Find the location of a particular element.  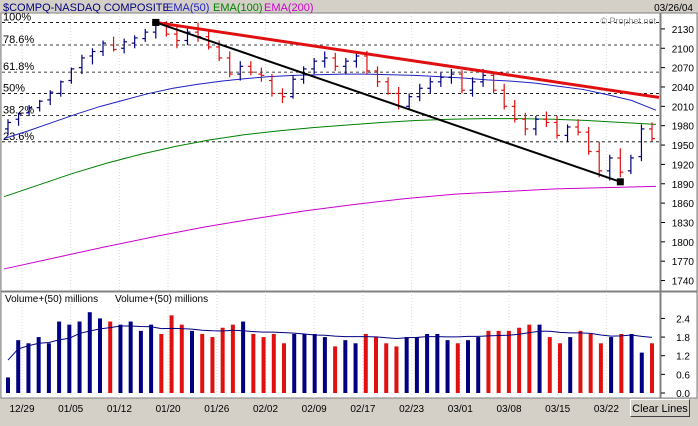

legend-ema50: EMA(50) is located at coordinates (187, 8).